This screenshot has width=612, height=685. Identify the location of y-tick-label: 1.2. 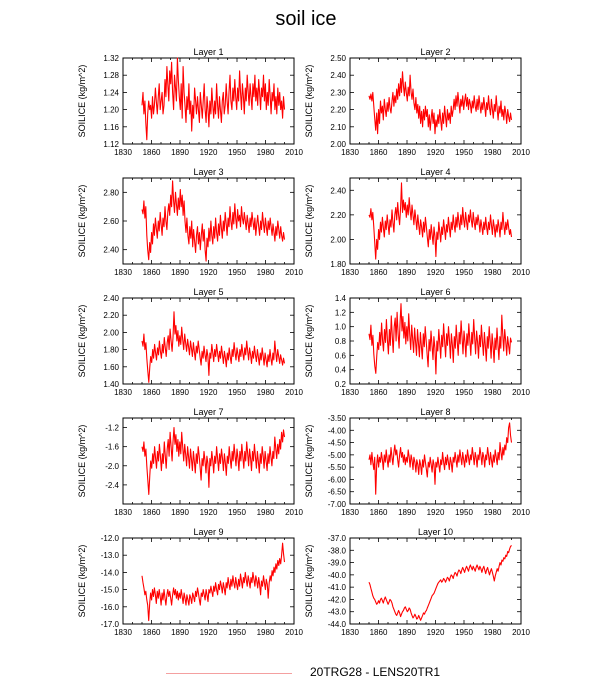
(341, 312).